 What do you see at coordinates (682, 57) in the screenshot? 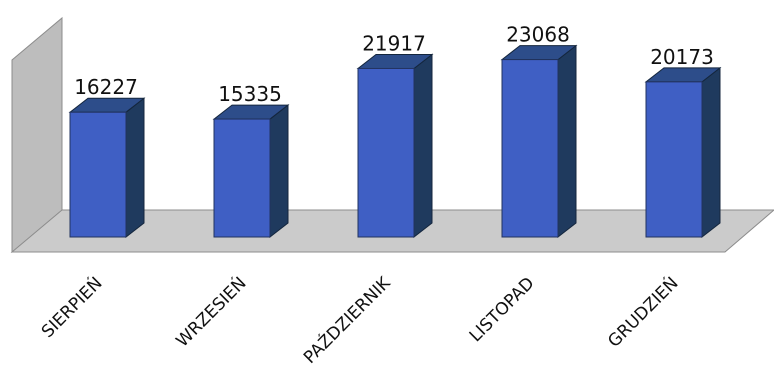
I see `data-label: 20173` at bounding box center [682, 57].